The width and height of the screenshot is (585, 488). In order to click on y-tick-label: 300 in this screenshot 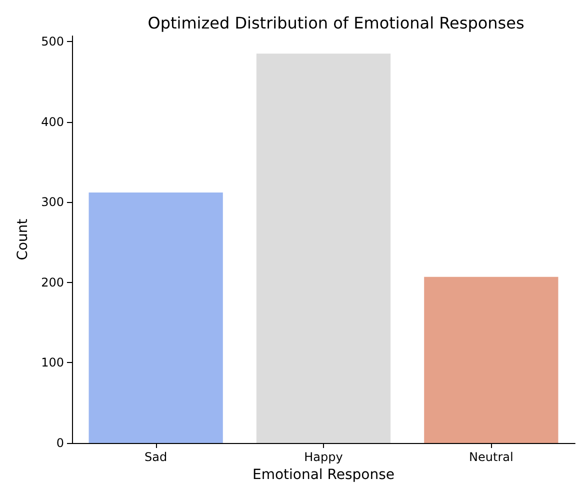, I will do `click(52, 202)`.